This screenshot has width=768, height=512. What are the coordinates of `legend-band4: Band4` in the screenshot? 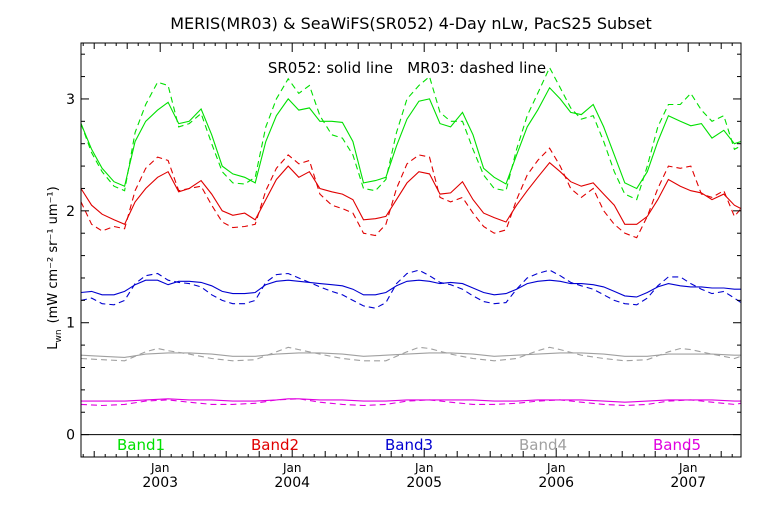 It's located at (543, 445).